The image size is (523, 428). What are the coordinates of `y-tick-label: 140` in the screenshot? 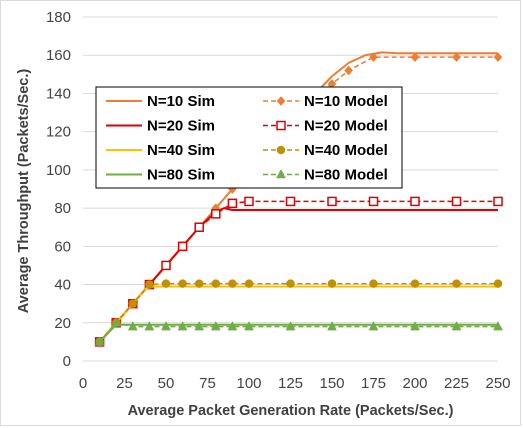 It's located at (58, 93).